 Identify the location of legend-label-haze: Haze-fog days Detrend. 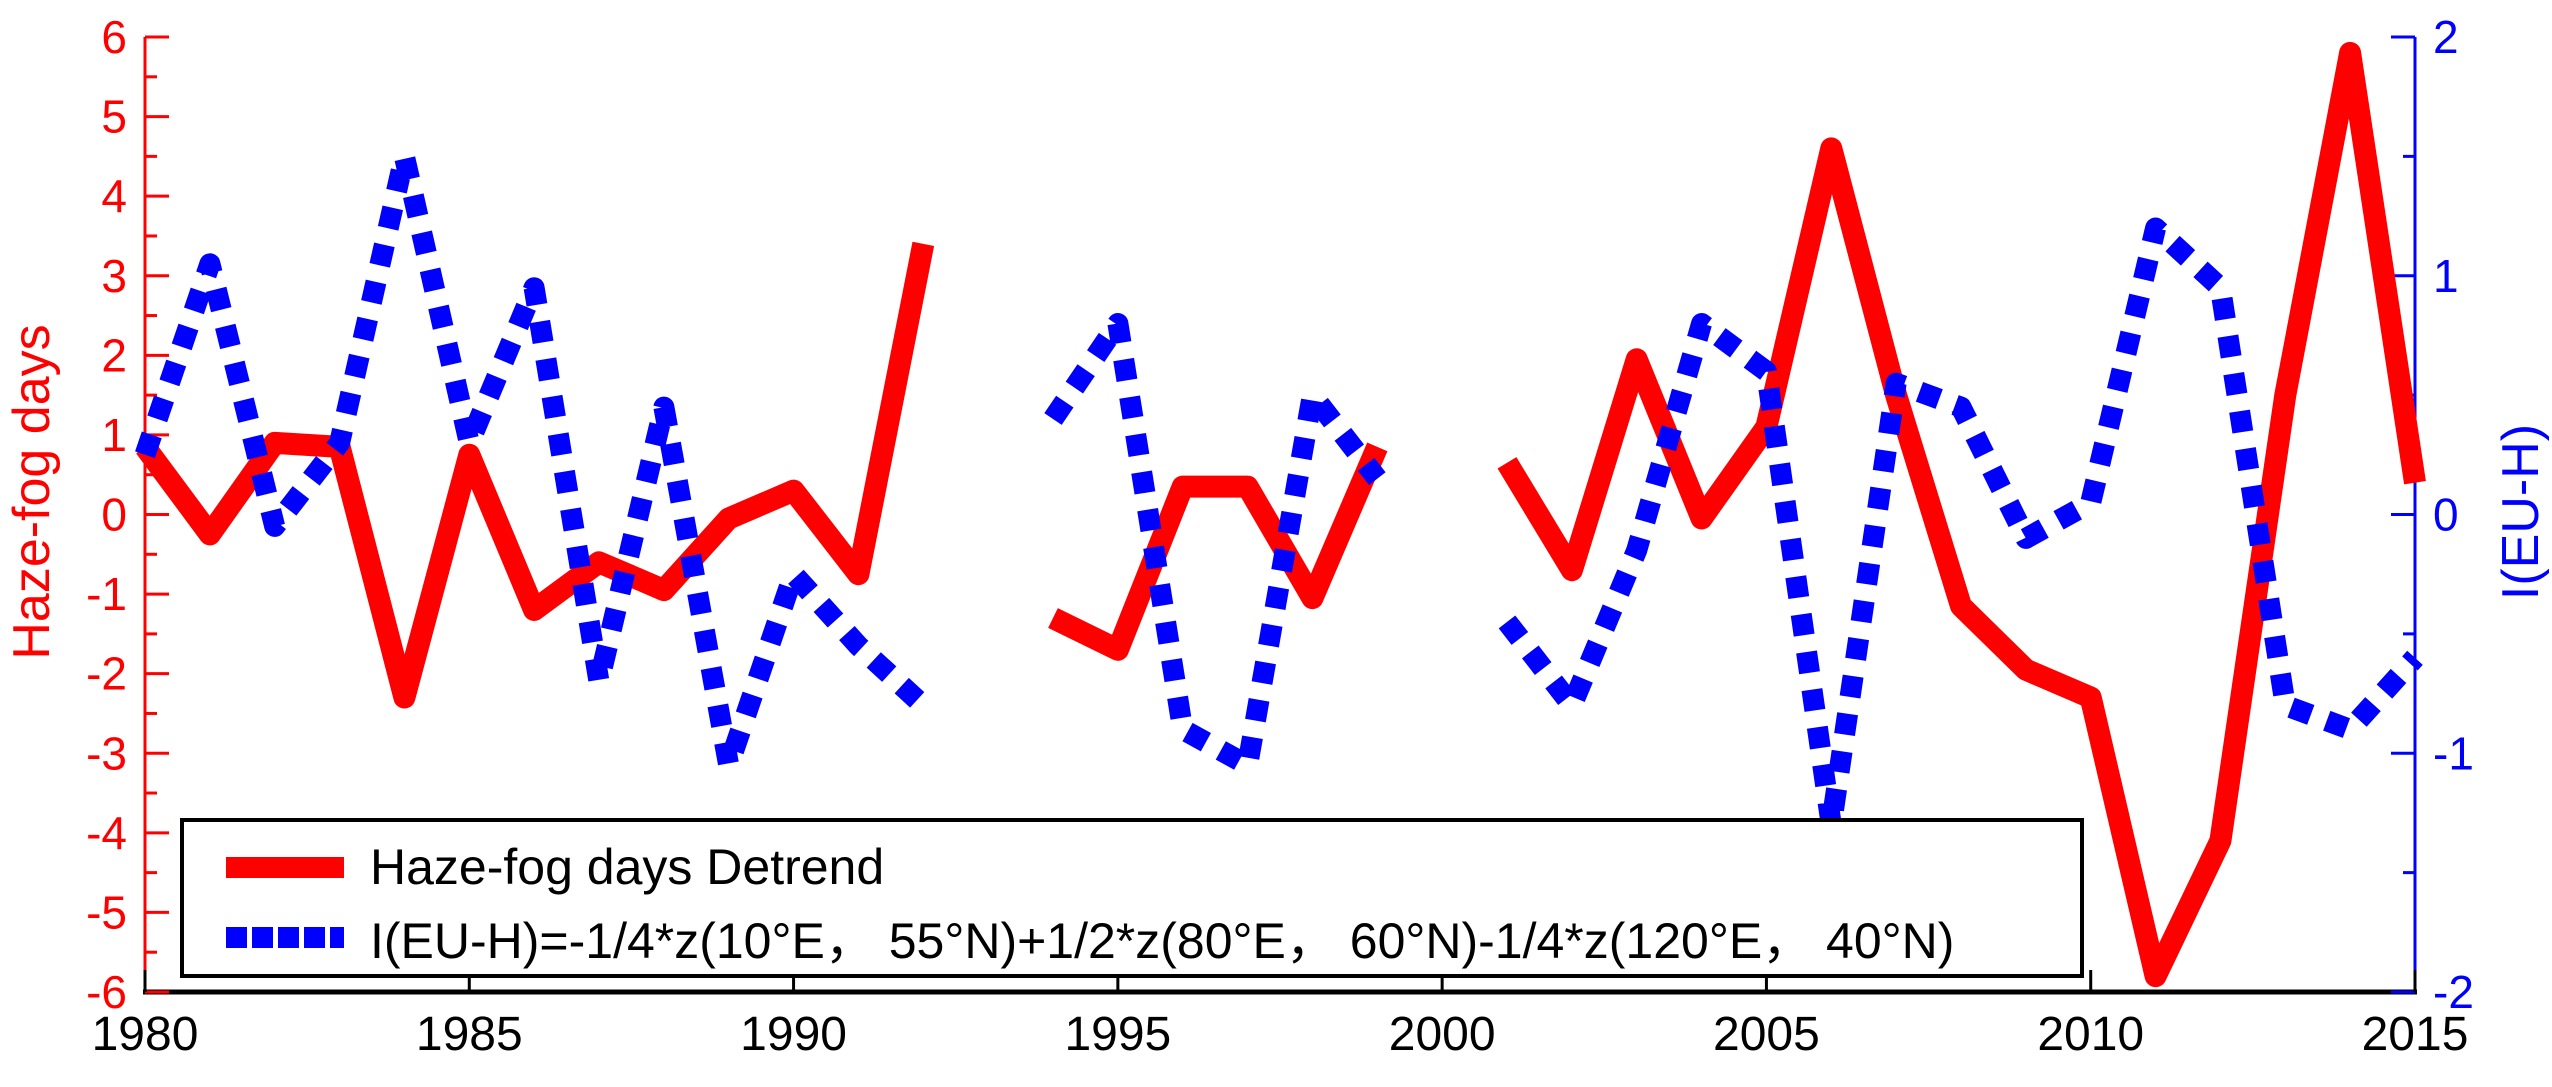
(627, 867).